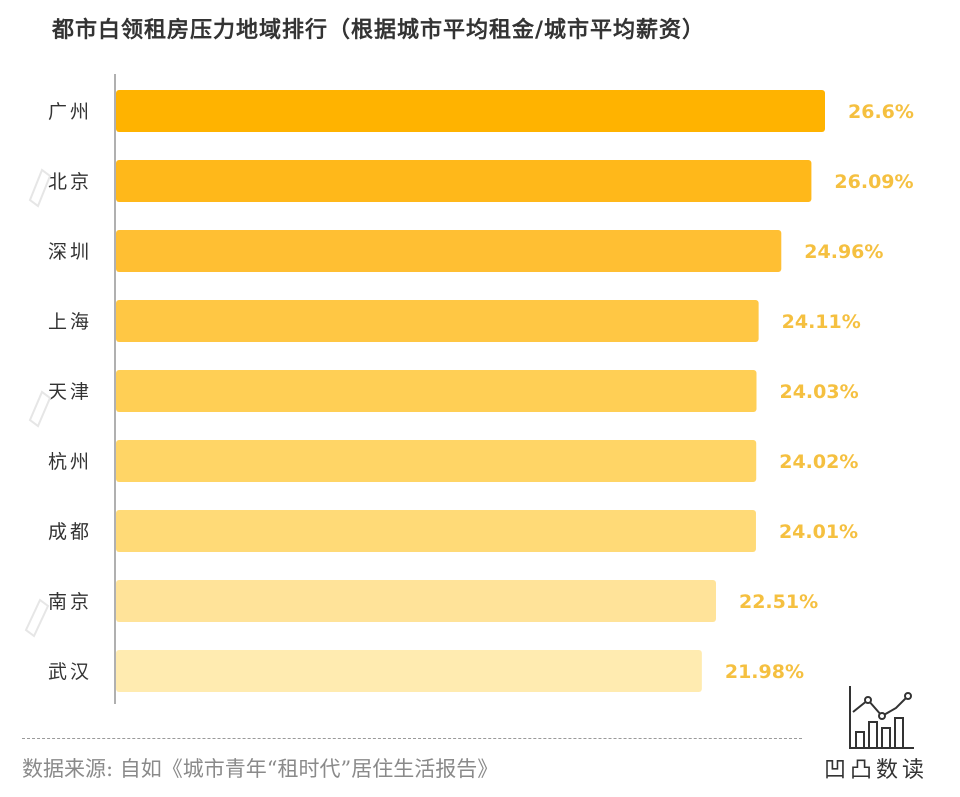 This screenshot has width=960, height=797. Describe the element at coordinates (70, 252) in the screenshot. I see `category-label-2: 深圳` at that location.